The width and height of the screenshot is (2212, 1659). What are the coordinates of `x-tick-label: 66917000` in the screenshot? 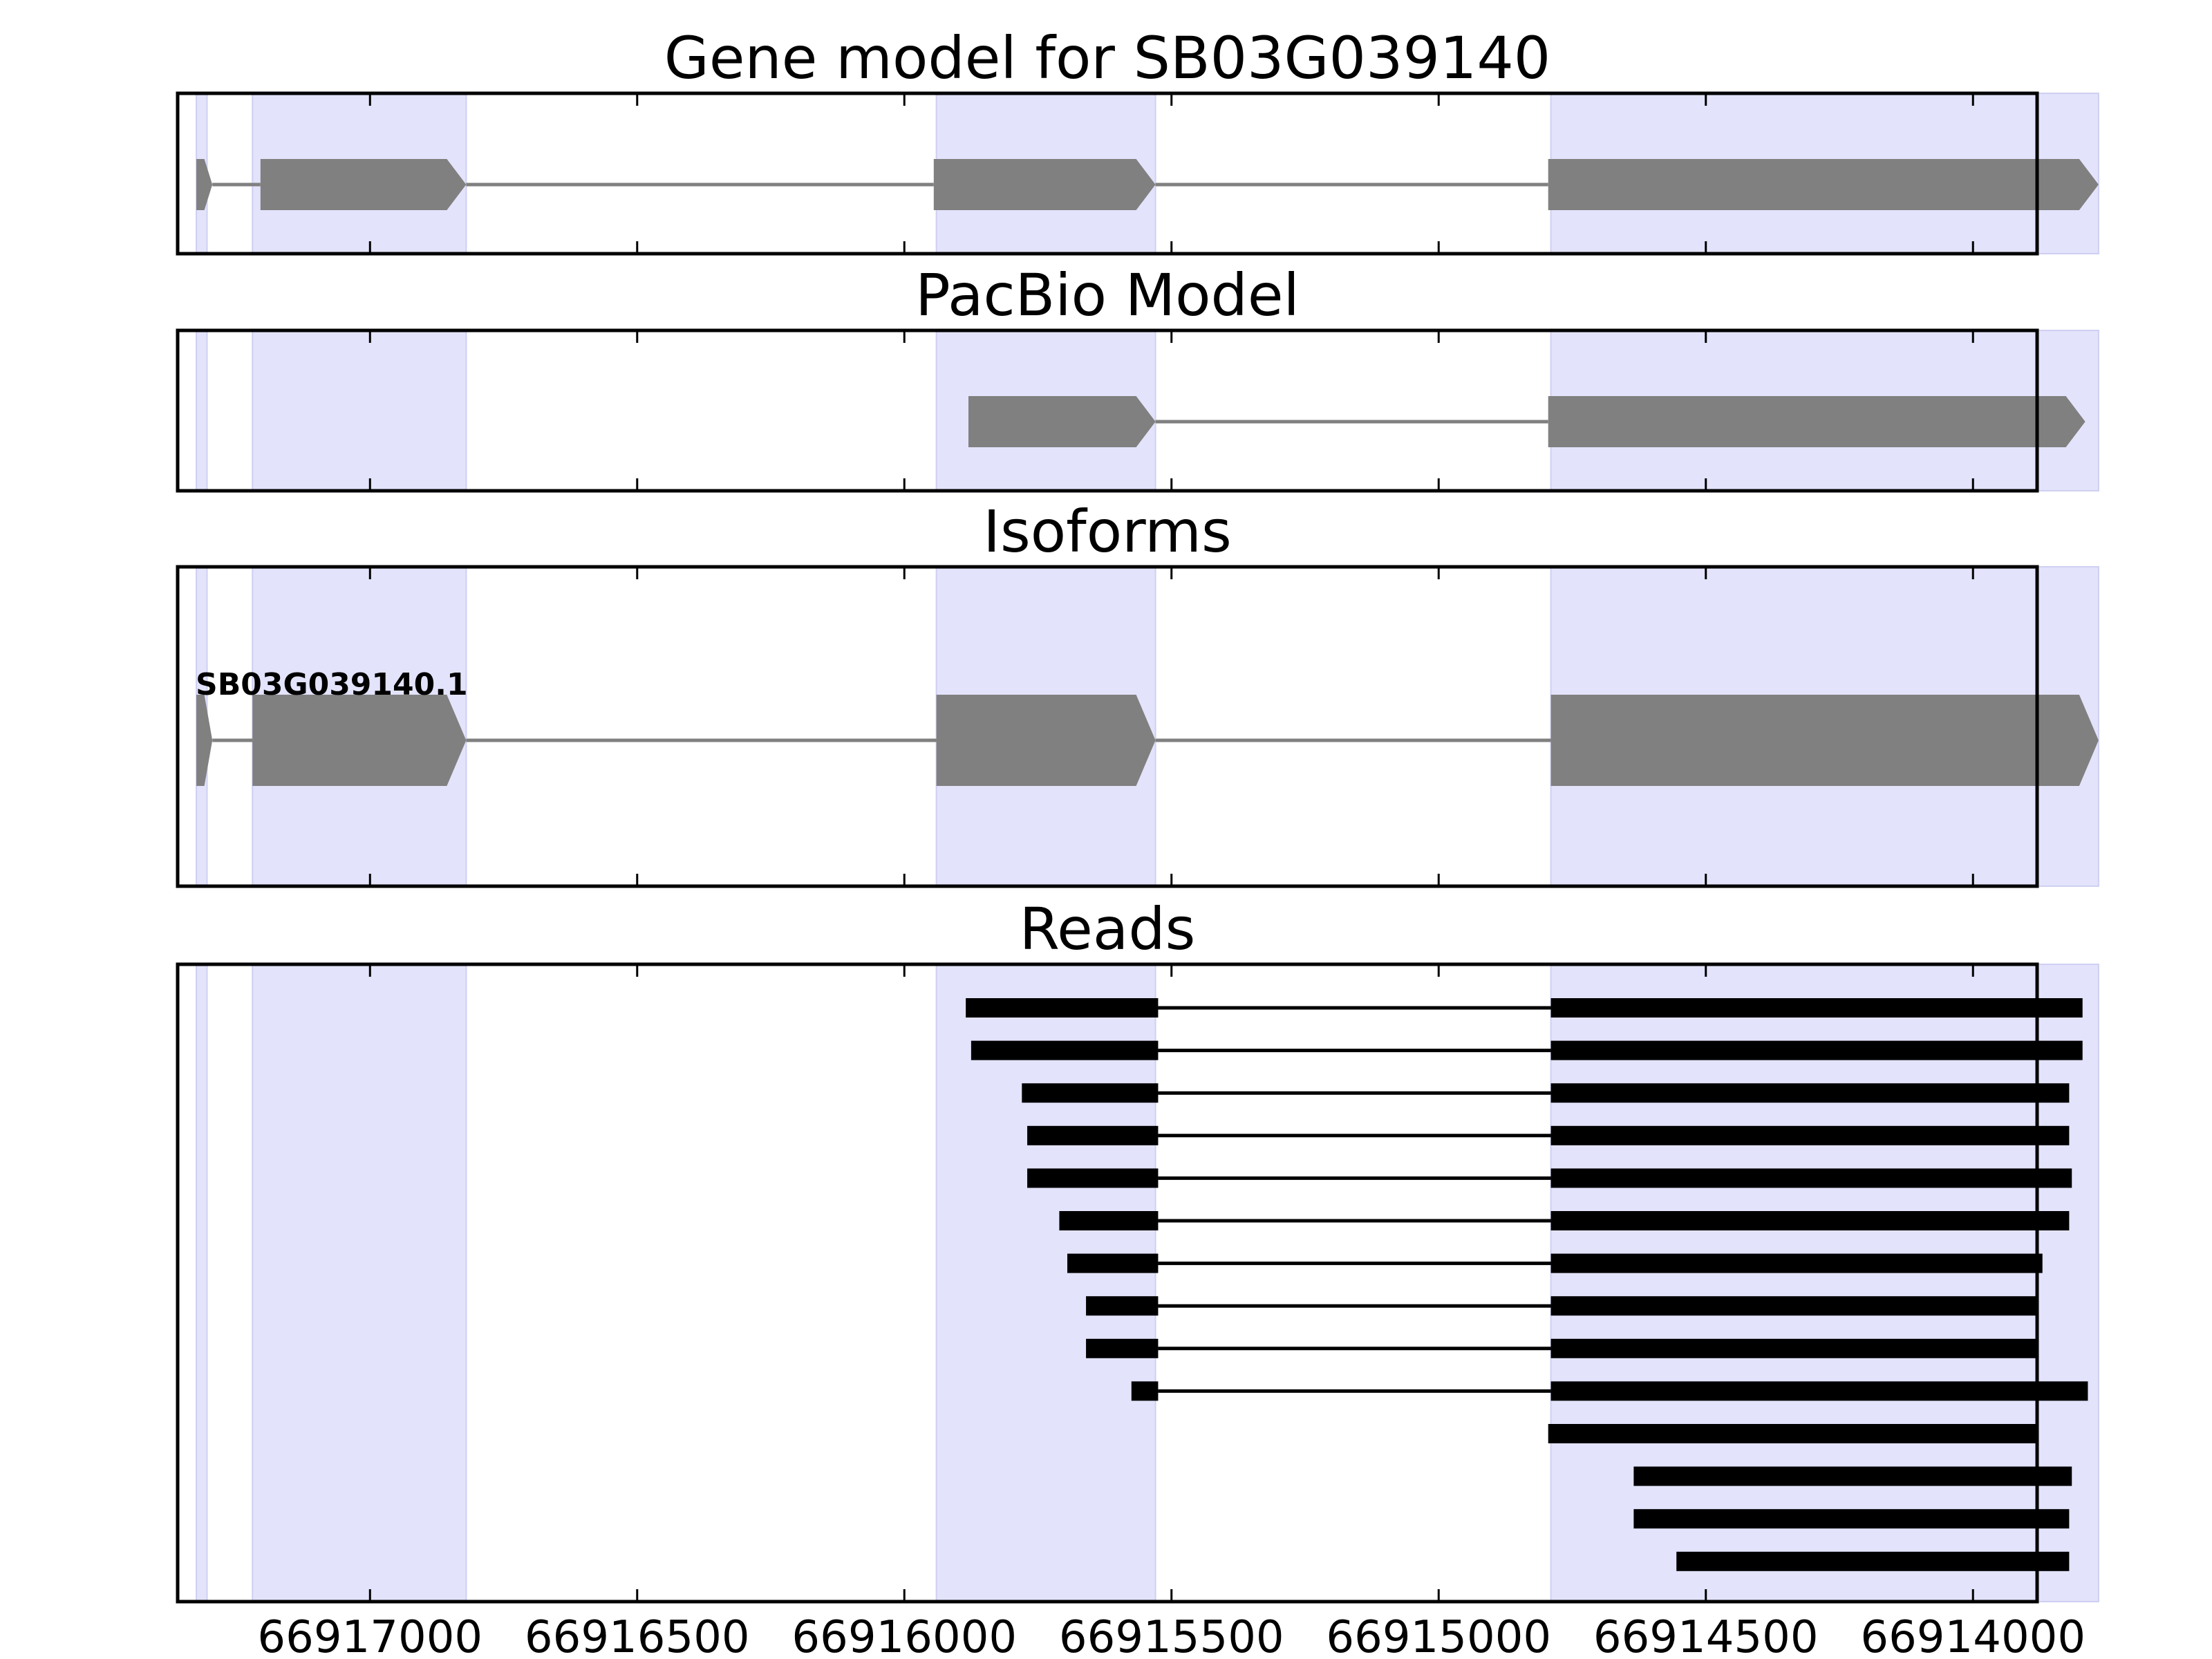 It's located at (370, 1635).